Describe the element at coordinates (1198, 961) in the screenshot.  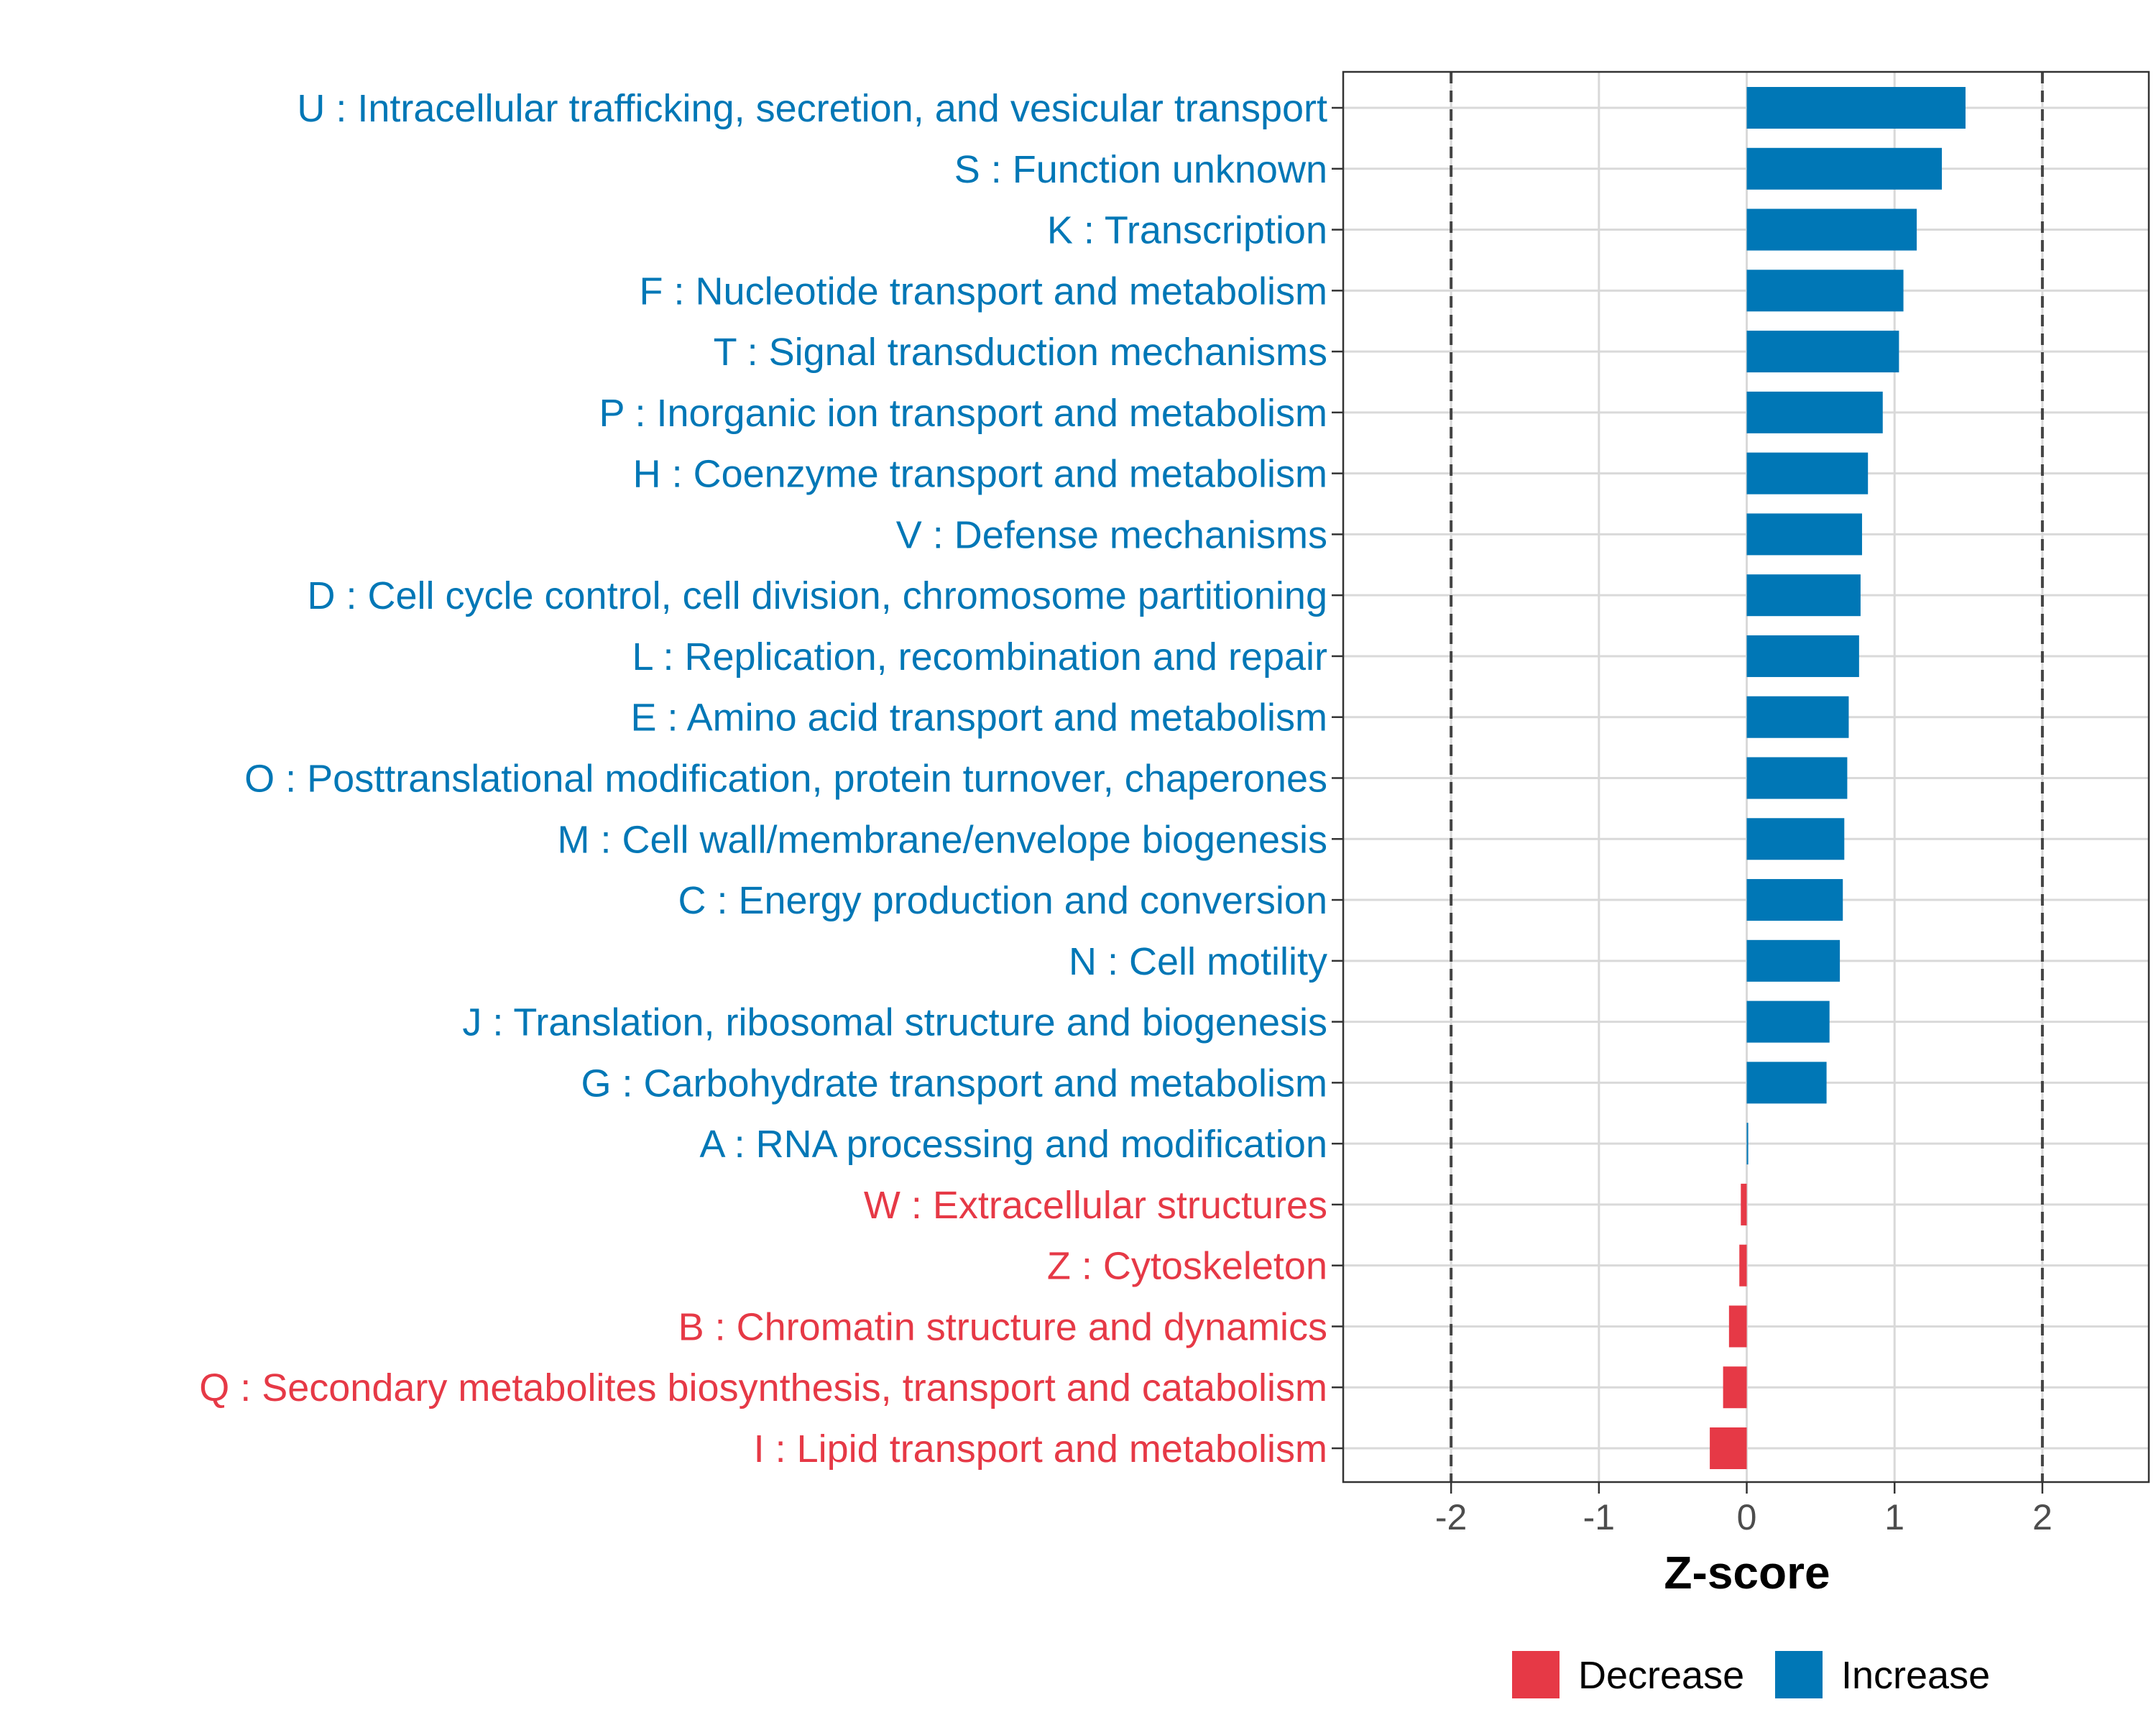
I see `category-label: N : Cell motility` at that location.